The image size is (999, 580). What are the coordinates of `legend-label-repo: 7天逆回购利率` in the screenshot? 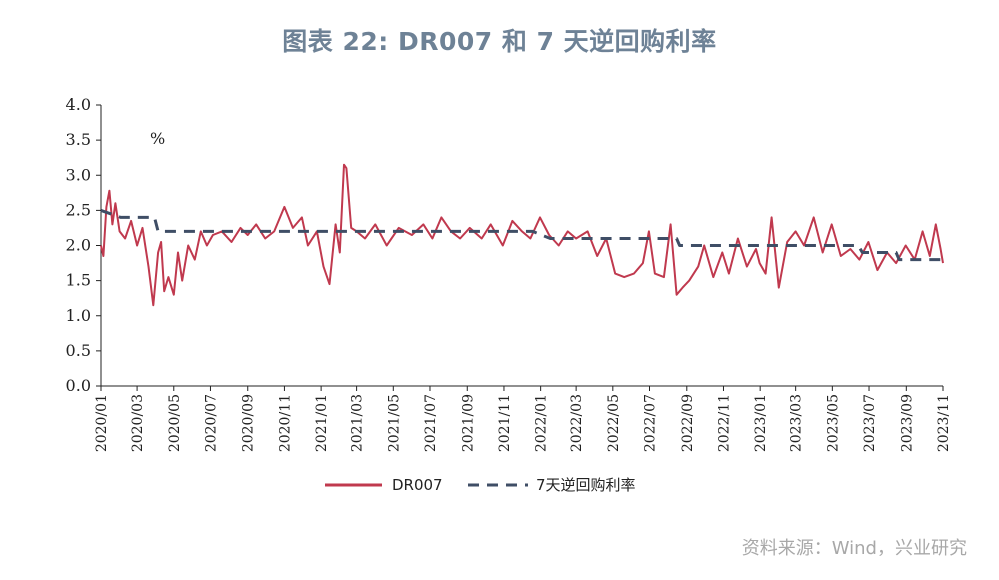 It's located at (586, 485).